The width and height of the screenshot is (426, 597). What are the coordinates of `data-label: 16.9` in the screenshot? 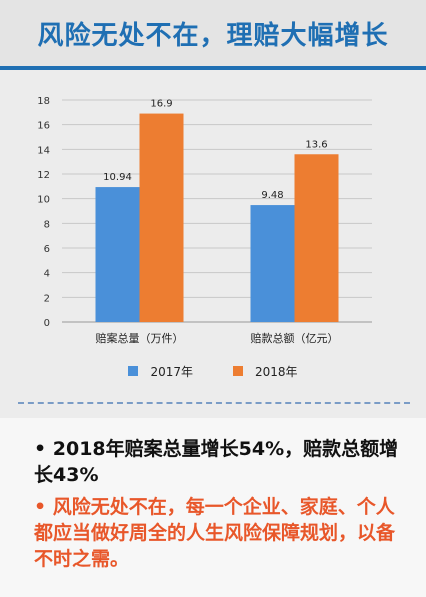 It's located at (161, 104).